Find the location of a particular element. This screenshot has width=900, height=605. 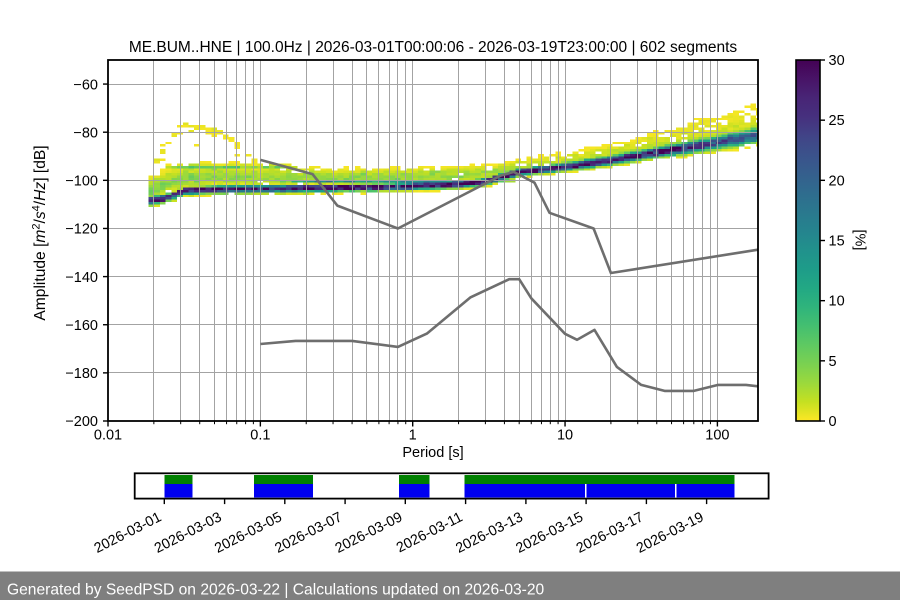

svg-text: −60 is located at coordinates (85, 85).